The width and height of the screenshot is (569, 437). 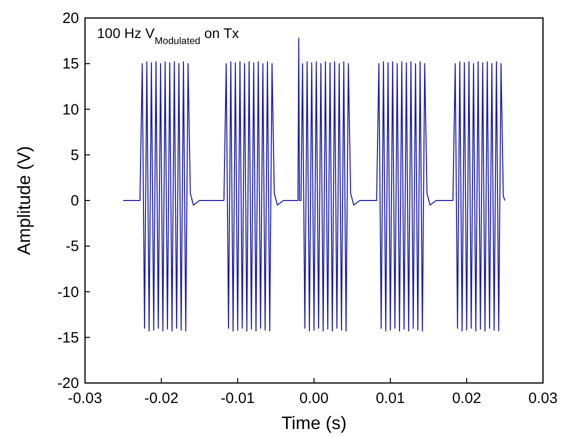 What do you see at coordinates (68, 292) in the screenshot?
I see `y-tick-label: -10` at bounding box center [68, 292].